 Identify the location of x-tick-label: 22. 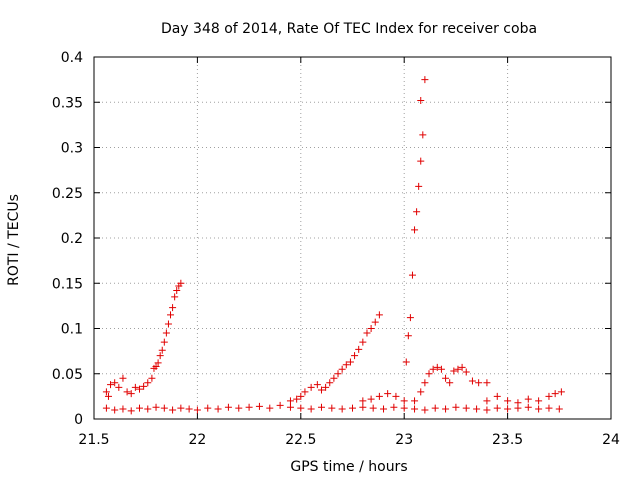
(197, 440).